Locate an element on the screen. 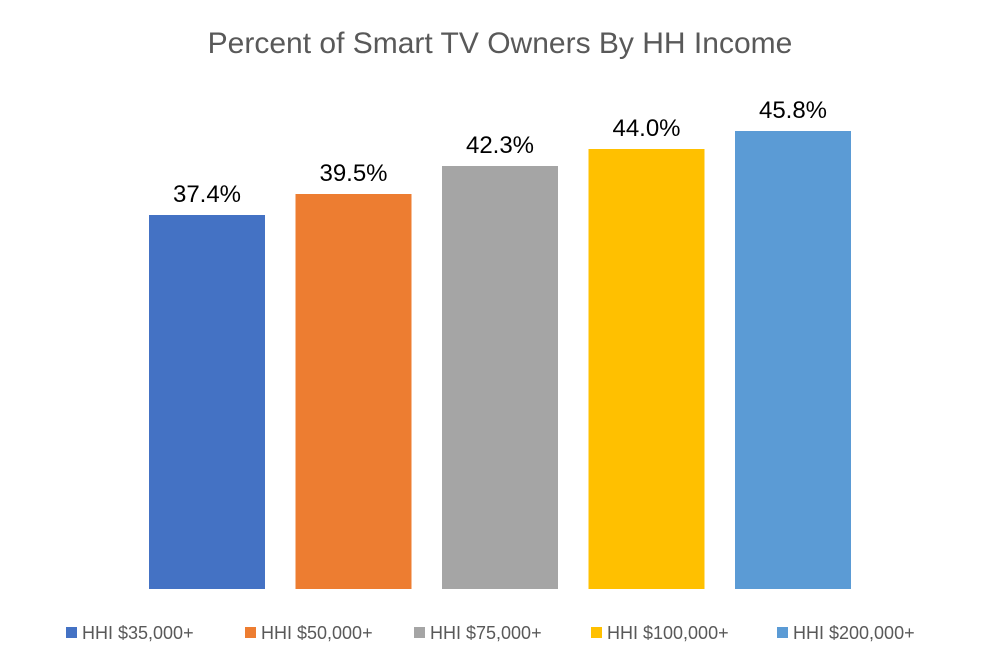 The width and height of the screenshot is (1000, 667). chart-title: Percent of Smart TV Owners By HH Income is located at coordinates (500, 43).